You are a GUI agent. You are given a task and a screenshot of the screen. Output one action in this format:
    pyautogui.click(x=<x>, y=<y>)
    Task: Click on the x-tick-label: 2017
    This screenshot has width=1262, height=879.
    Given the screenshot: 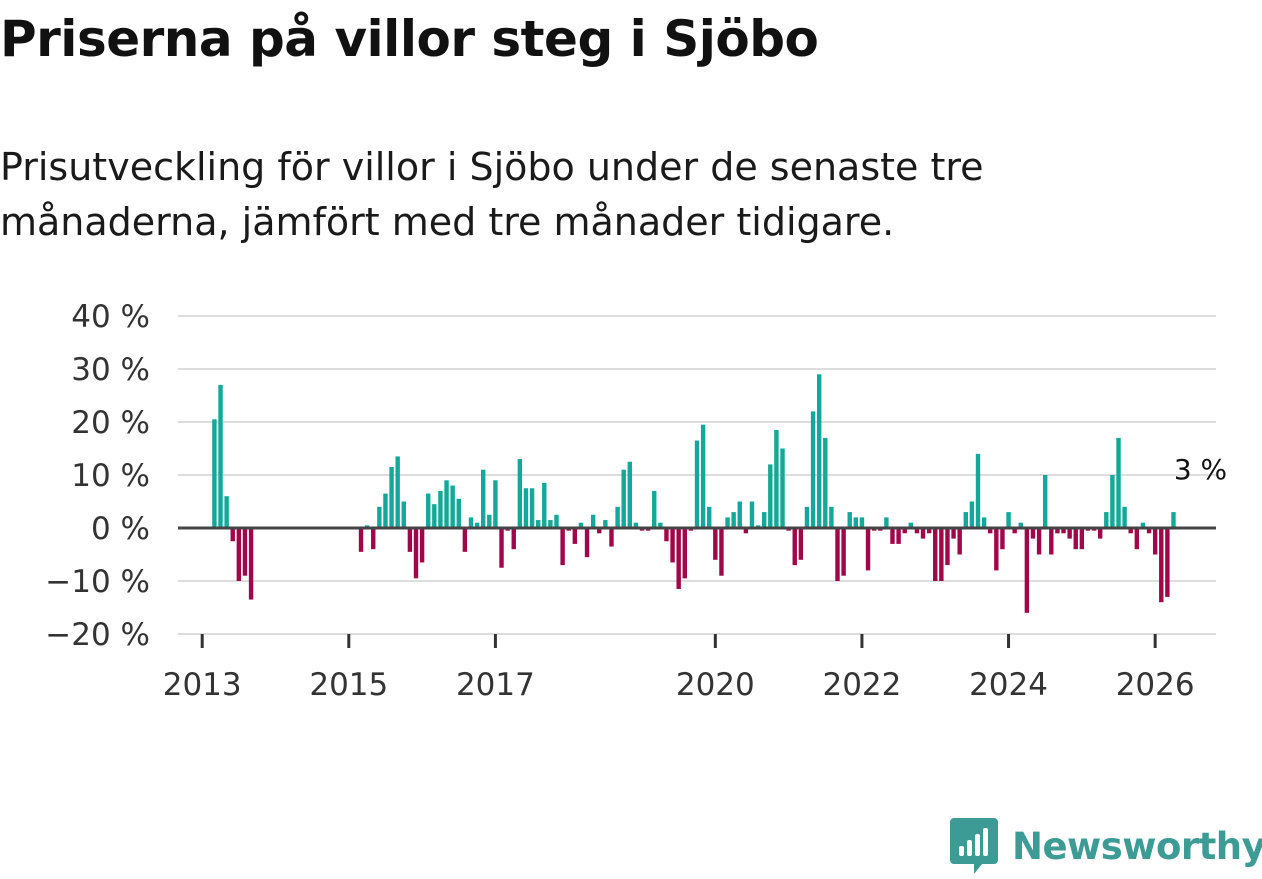 What is the action you would take?
    pyautogui.click(x=495, y=685)
    